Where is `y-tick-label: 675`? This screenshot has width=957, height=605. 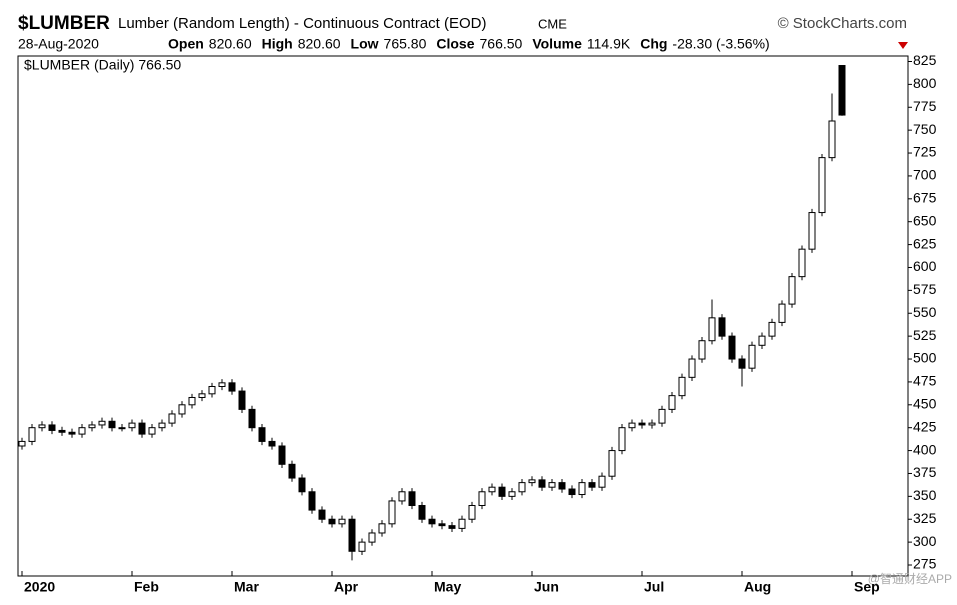
y-tick-label: 675 is located at coordinates (925, 198).